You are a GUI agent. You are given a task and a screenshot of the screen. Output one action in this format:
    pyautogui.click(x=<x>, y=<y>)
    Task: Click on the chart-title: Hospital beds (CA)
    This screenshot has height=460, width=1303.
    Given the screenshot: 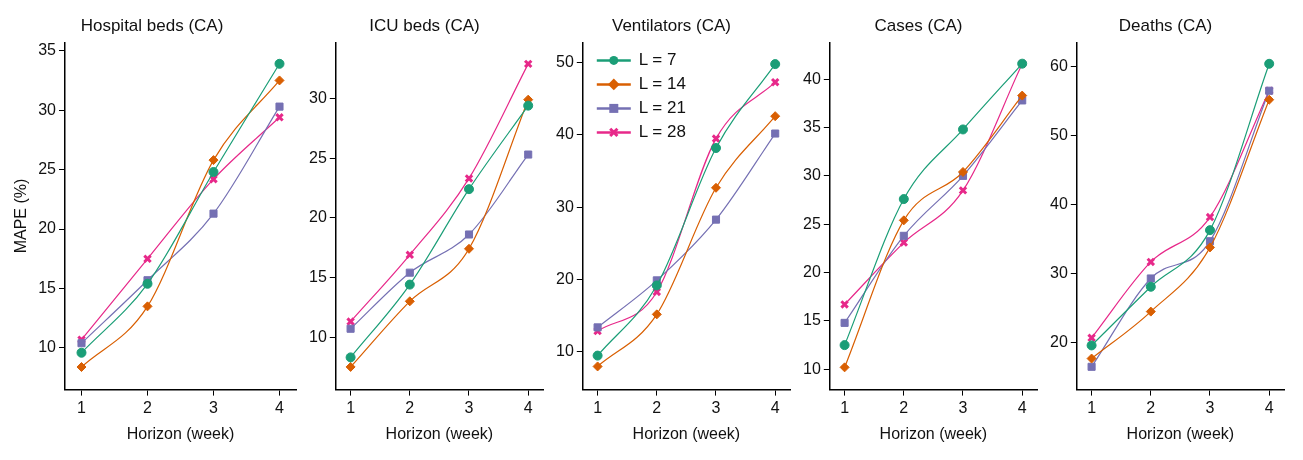 What is the action you would take?
    pyautogui.click(x=152, y=25)
    